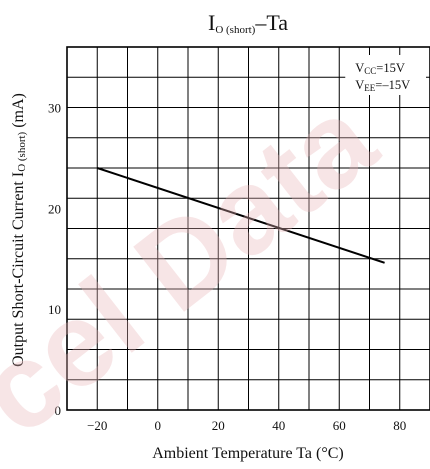  Describe the element at coordinates (158, 425) in the screenshot. I see `x-tick-label: 0` at that location.